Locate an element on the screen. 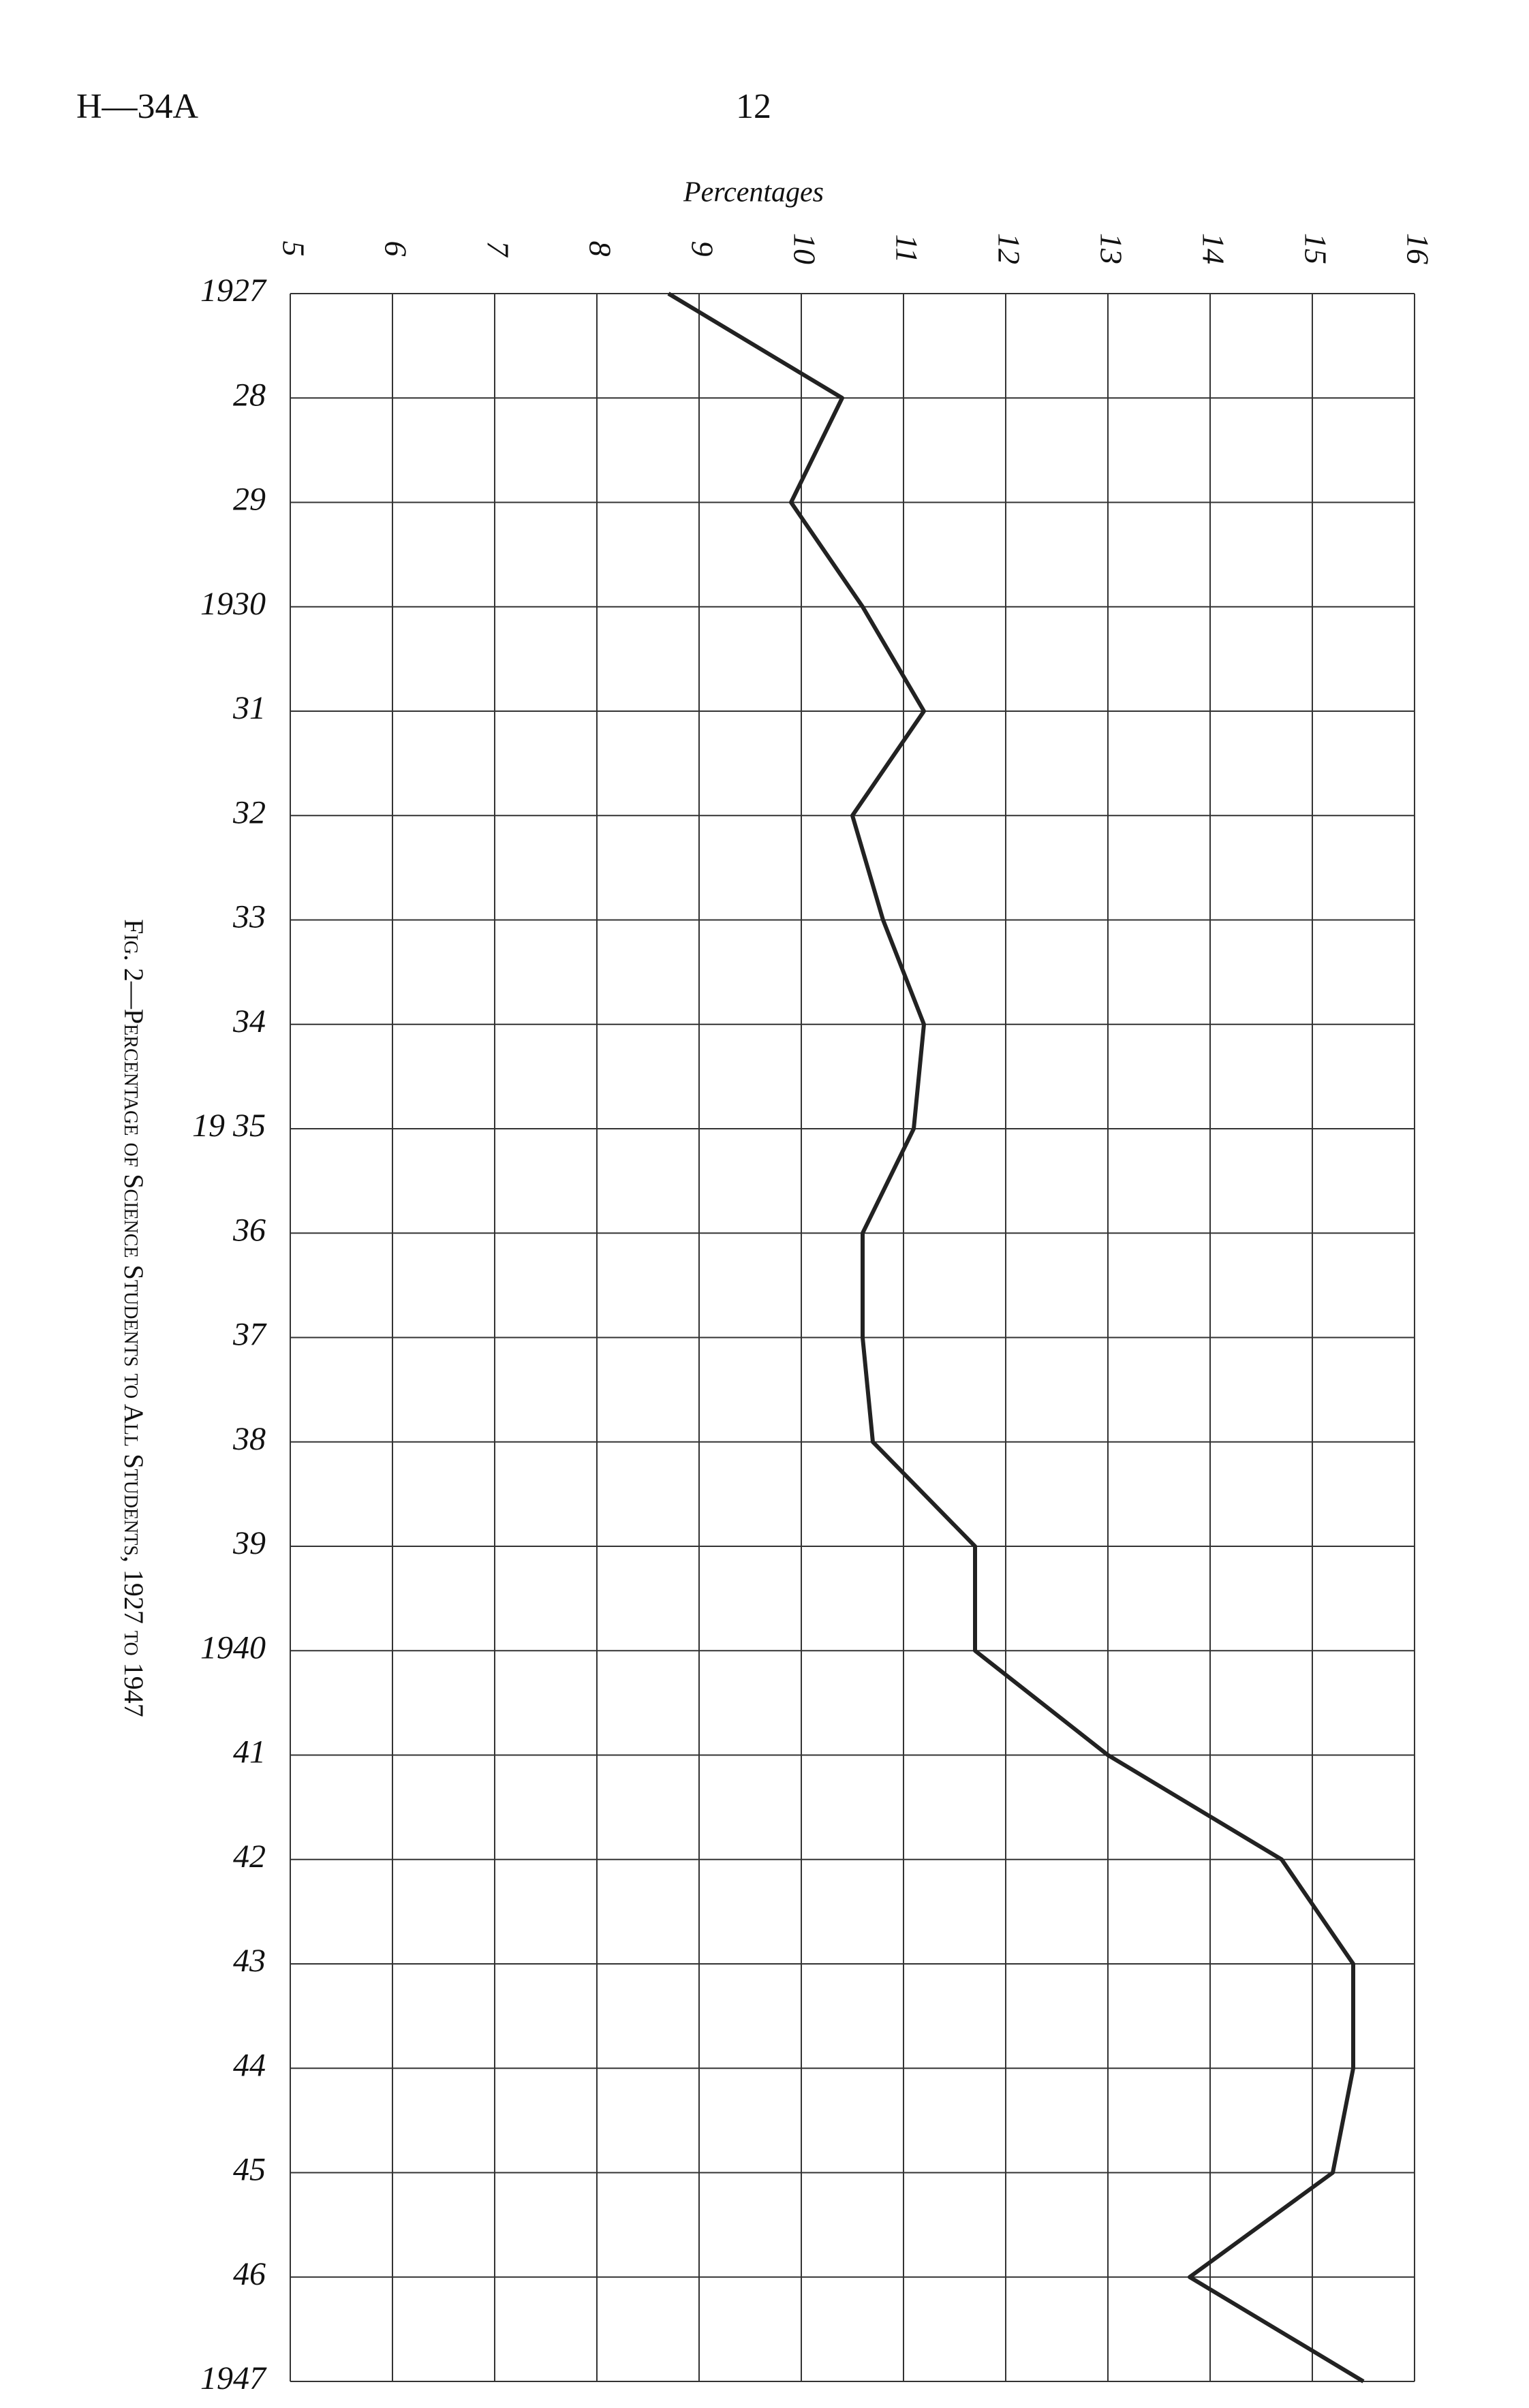 The image size is (1529, 2408). x-tick-label: 10 is located at coordinates (804, 248).